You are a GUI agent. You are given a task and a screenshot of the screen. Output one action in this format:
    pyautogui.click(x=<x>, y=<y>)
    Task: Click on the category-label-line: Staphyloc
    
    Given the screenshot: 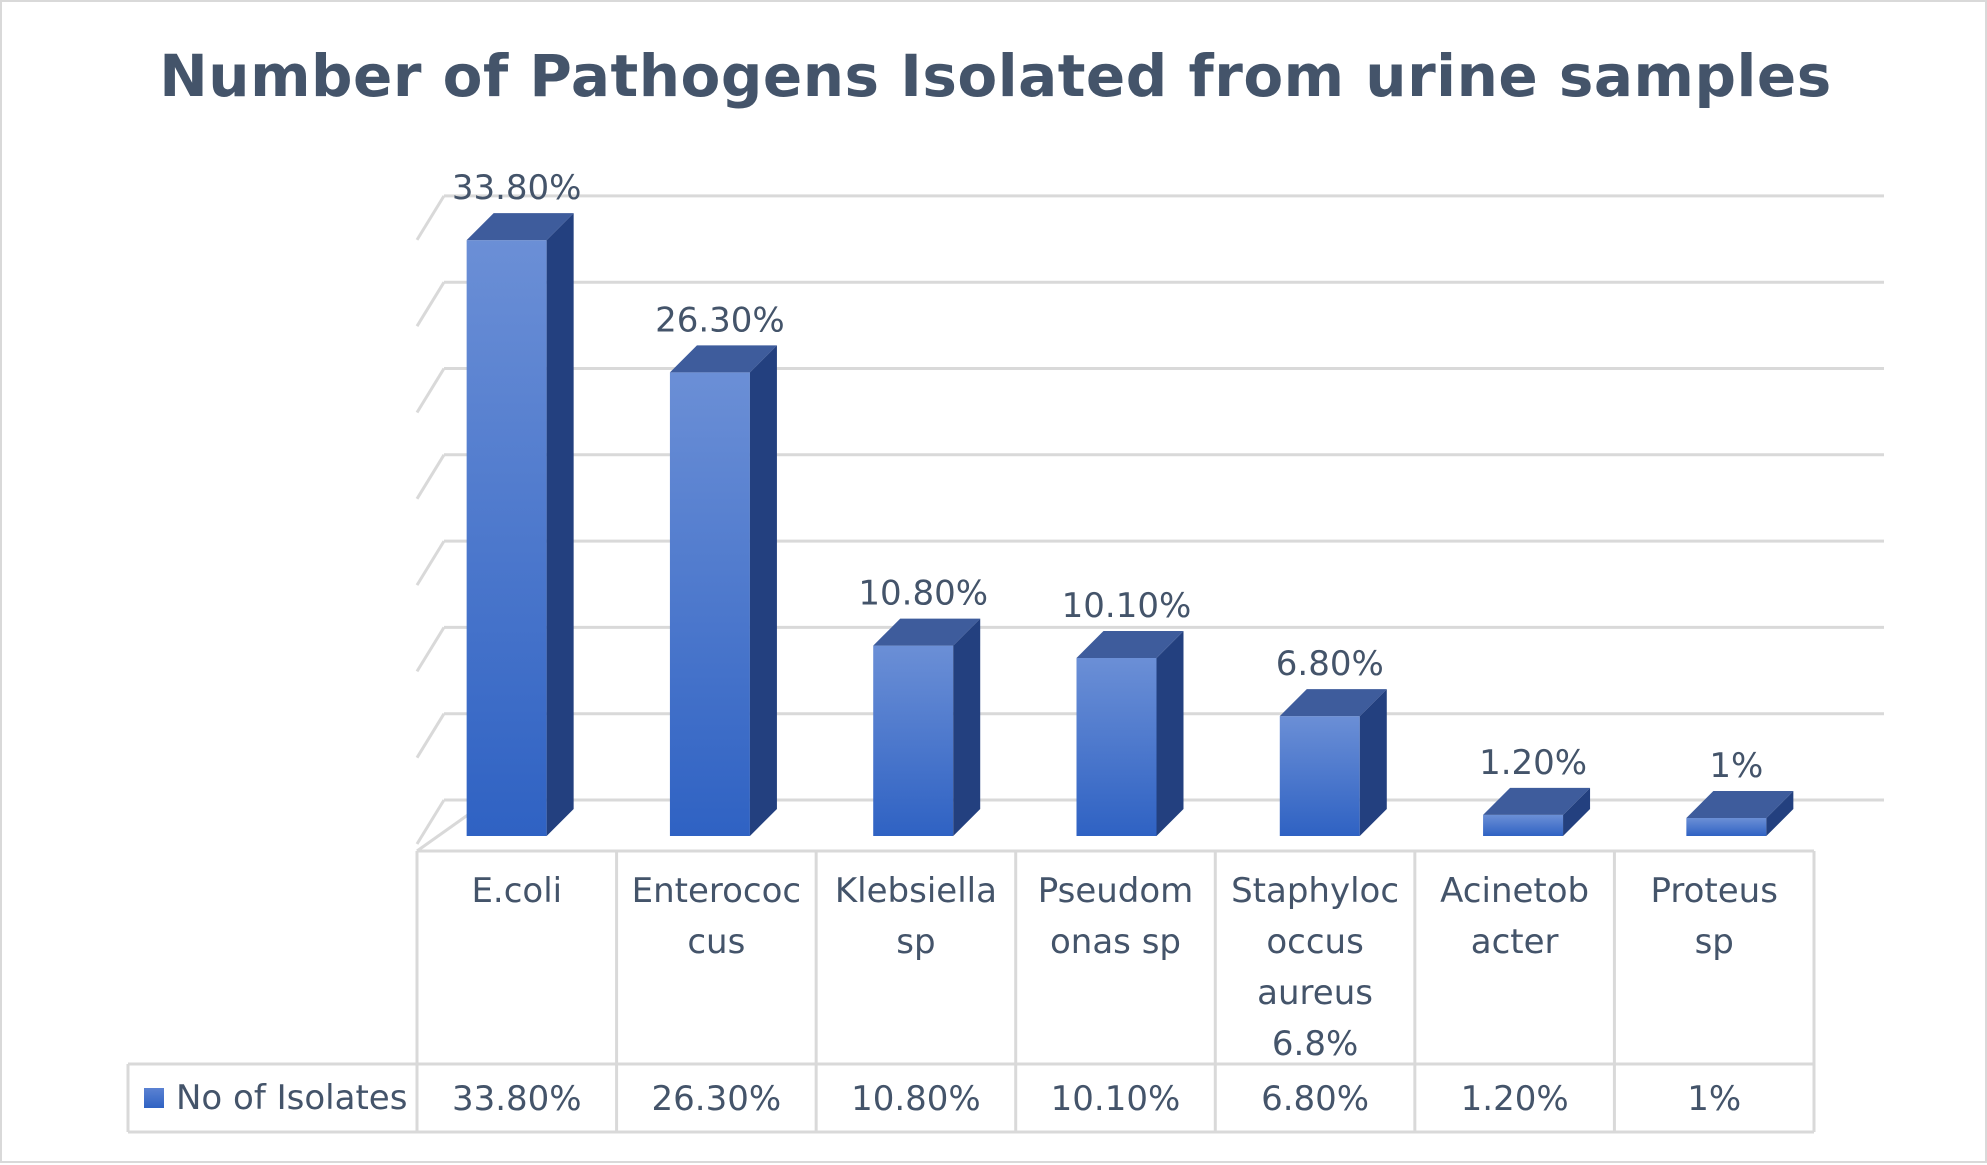 What is the action you would take?
    pyautogui.click(x=1315, y=891)
    